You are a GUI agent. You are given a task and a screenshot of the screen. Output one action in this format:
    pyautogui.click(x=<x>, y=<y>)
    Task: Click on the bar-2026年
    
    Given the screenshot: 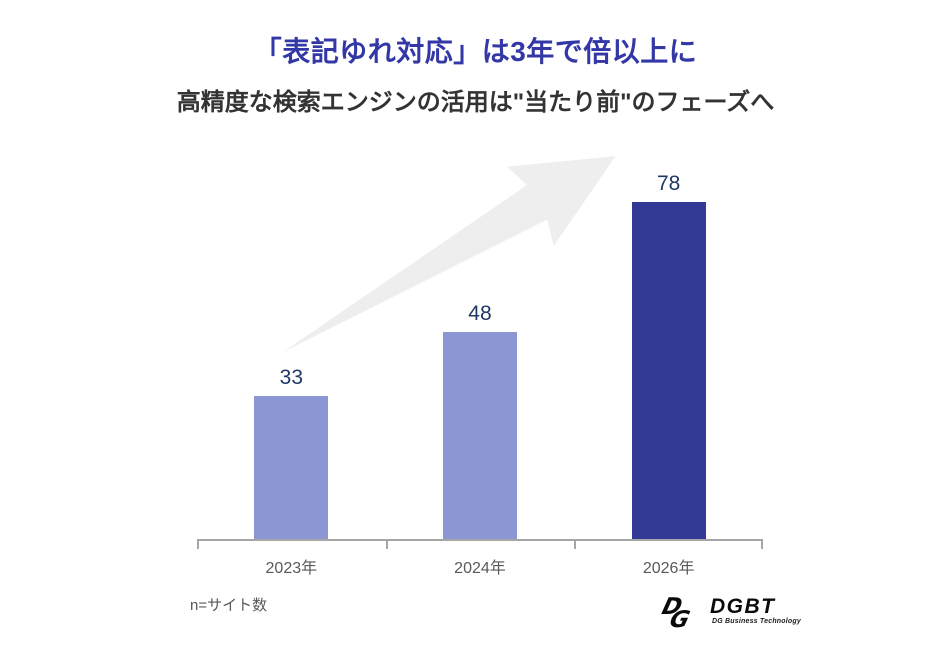 What is the action you would take?
    pyautogui.click(x=668, y=370)
    